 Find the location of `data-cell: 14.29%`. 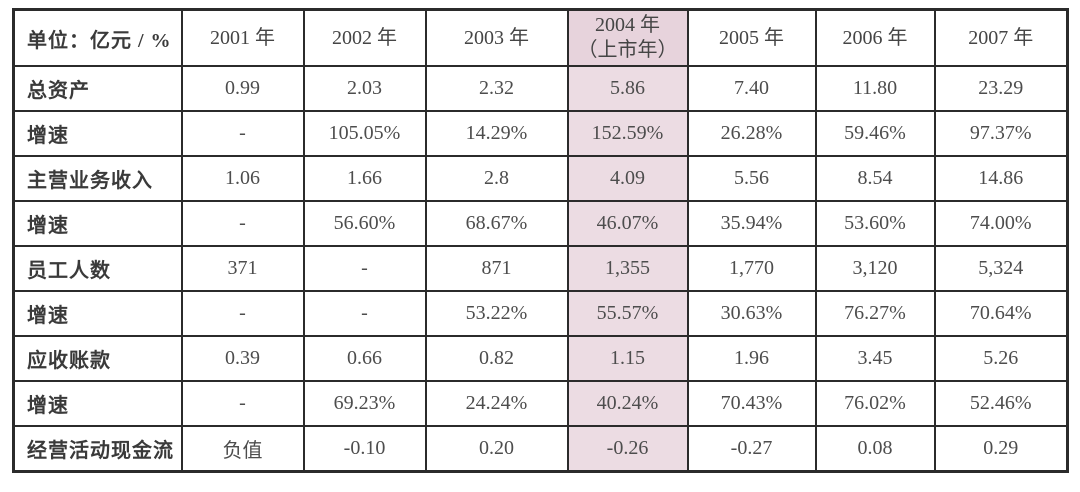

data-cell: 14.29% is located at coordinates (496, 133).